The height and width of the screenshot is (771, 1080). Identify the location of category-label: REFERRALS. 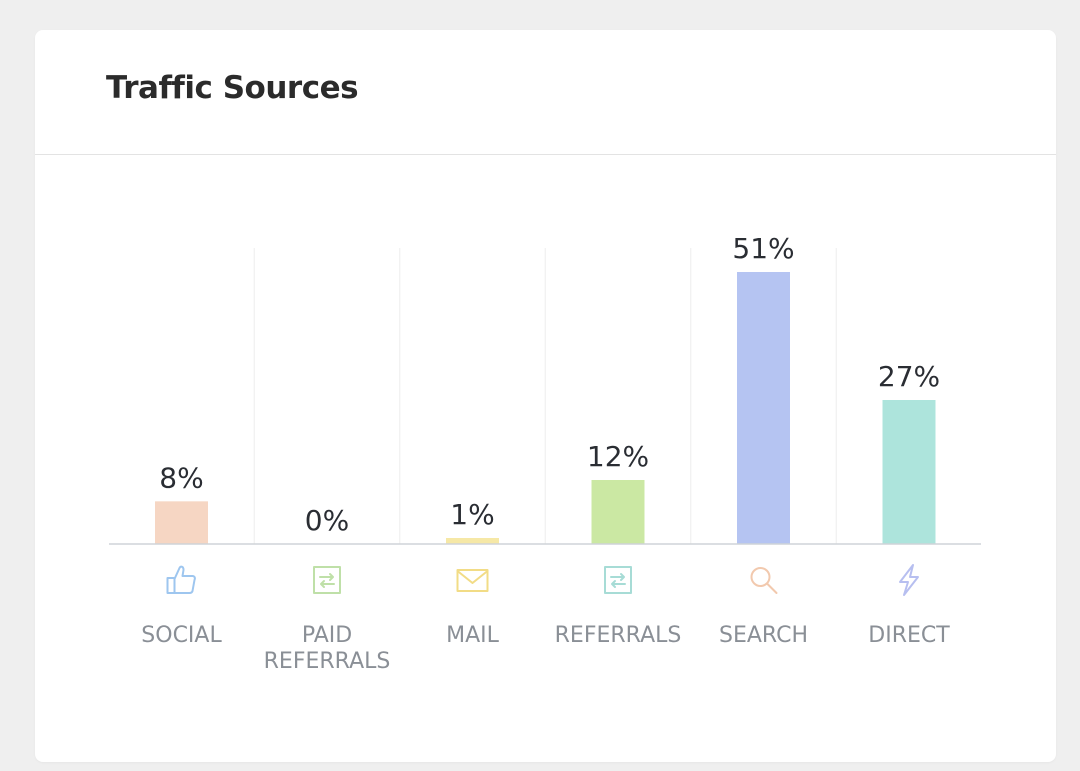
(618, 635).